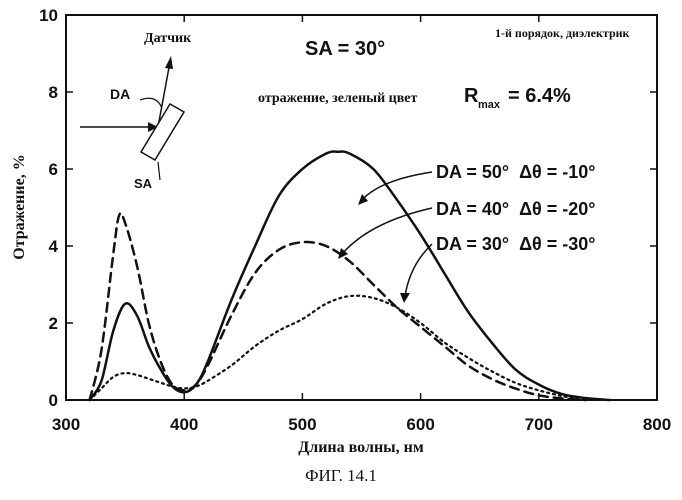  Describe the element at coordinates (361, 447) in the screenshot. I see `x-axis-label: Длина волны, нм` at that location.